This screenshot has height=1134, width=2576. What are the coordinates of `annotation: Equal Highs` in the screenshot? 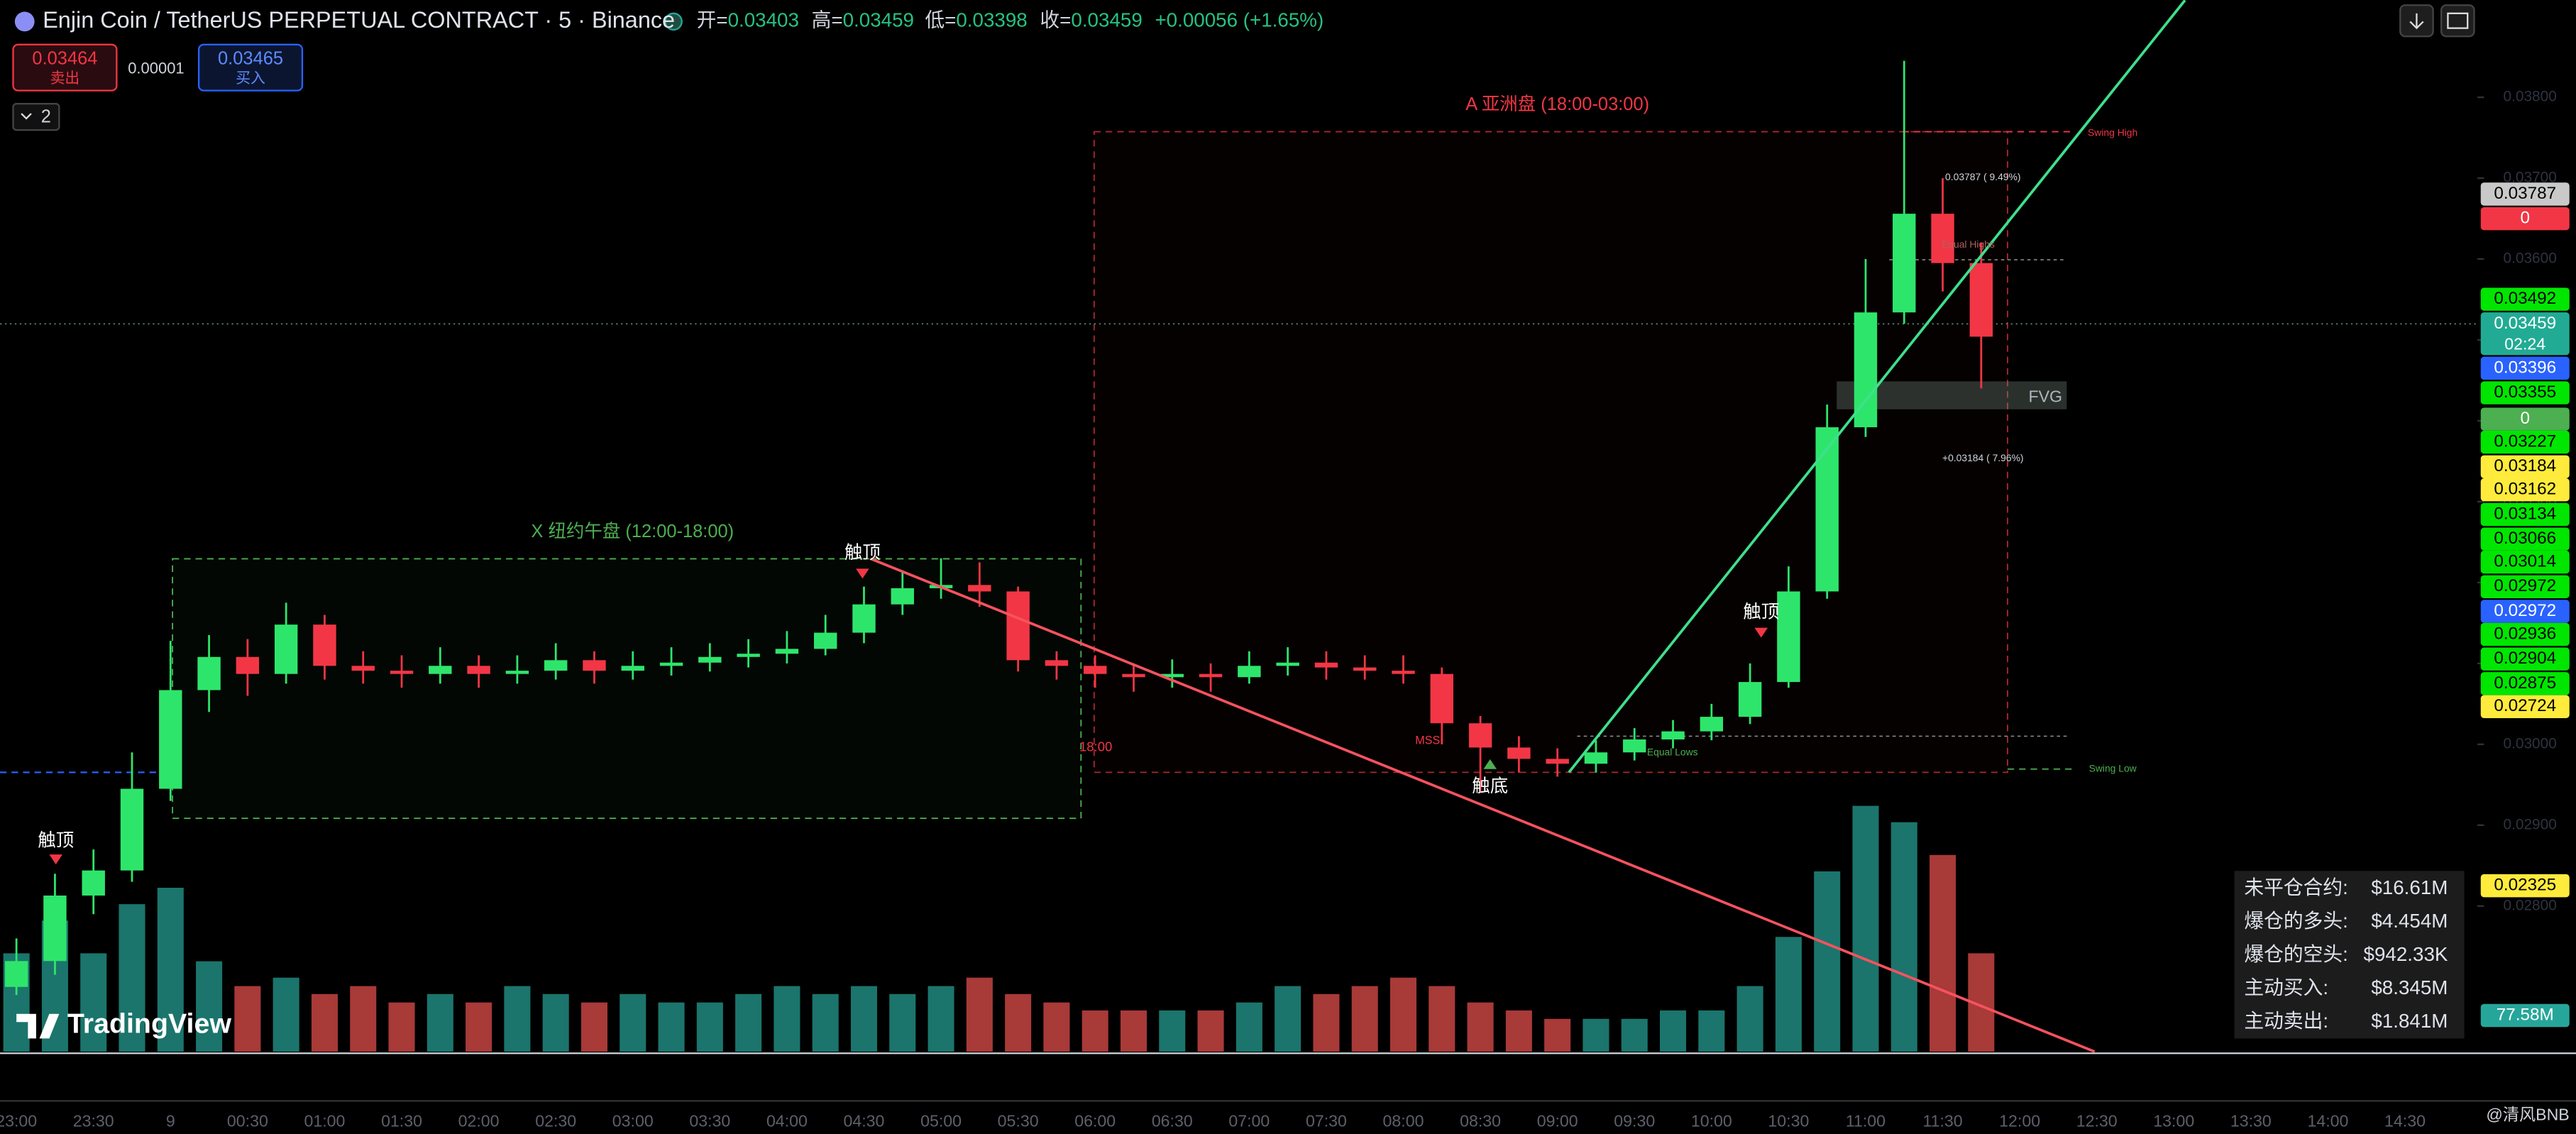 It's located at (1968, 244).